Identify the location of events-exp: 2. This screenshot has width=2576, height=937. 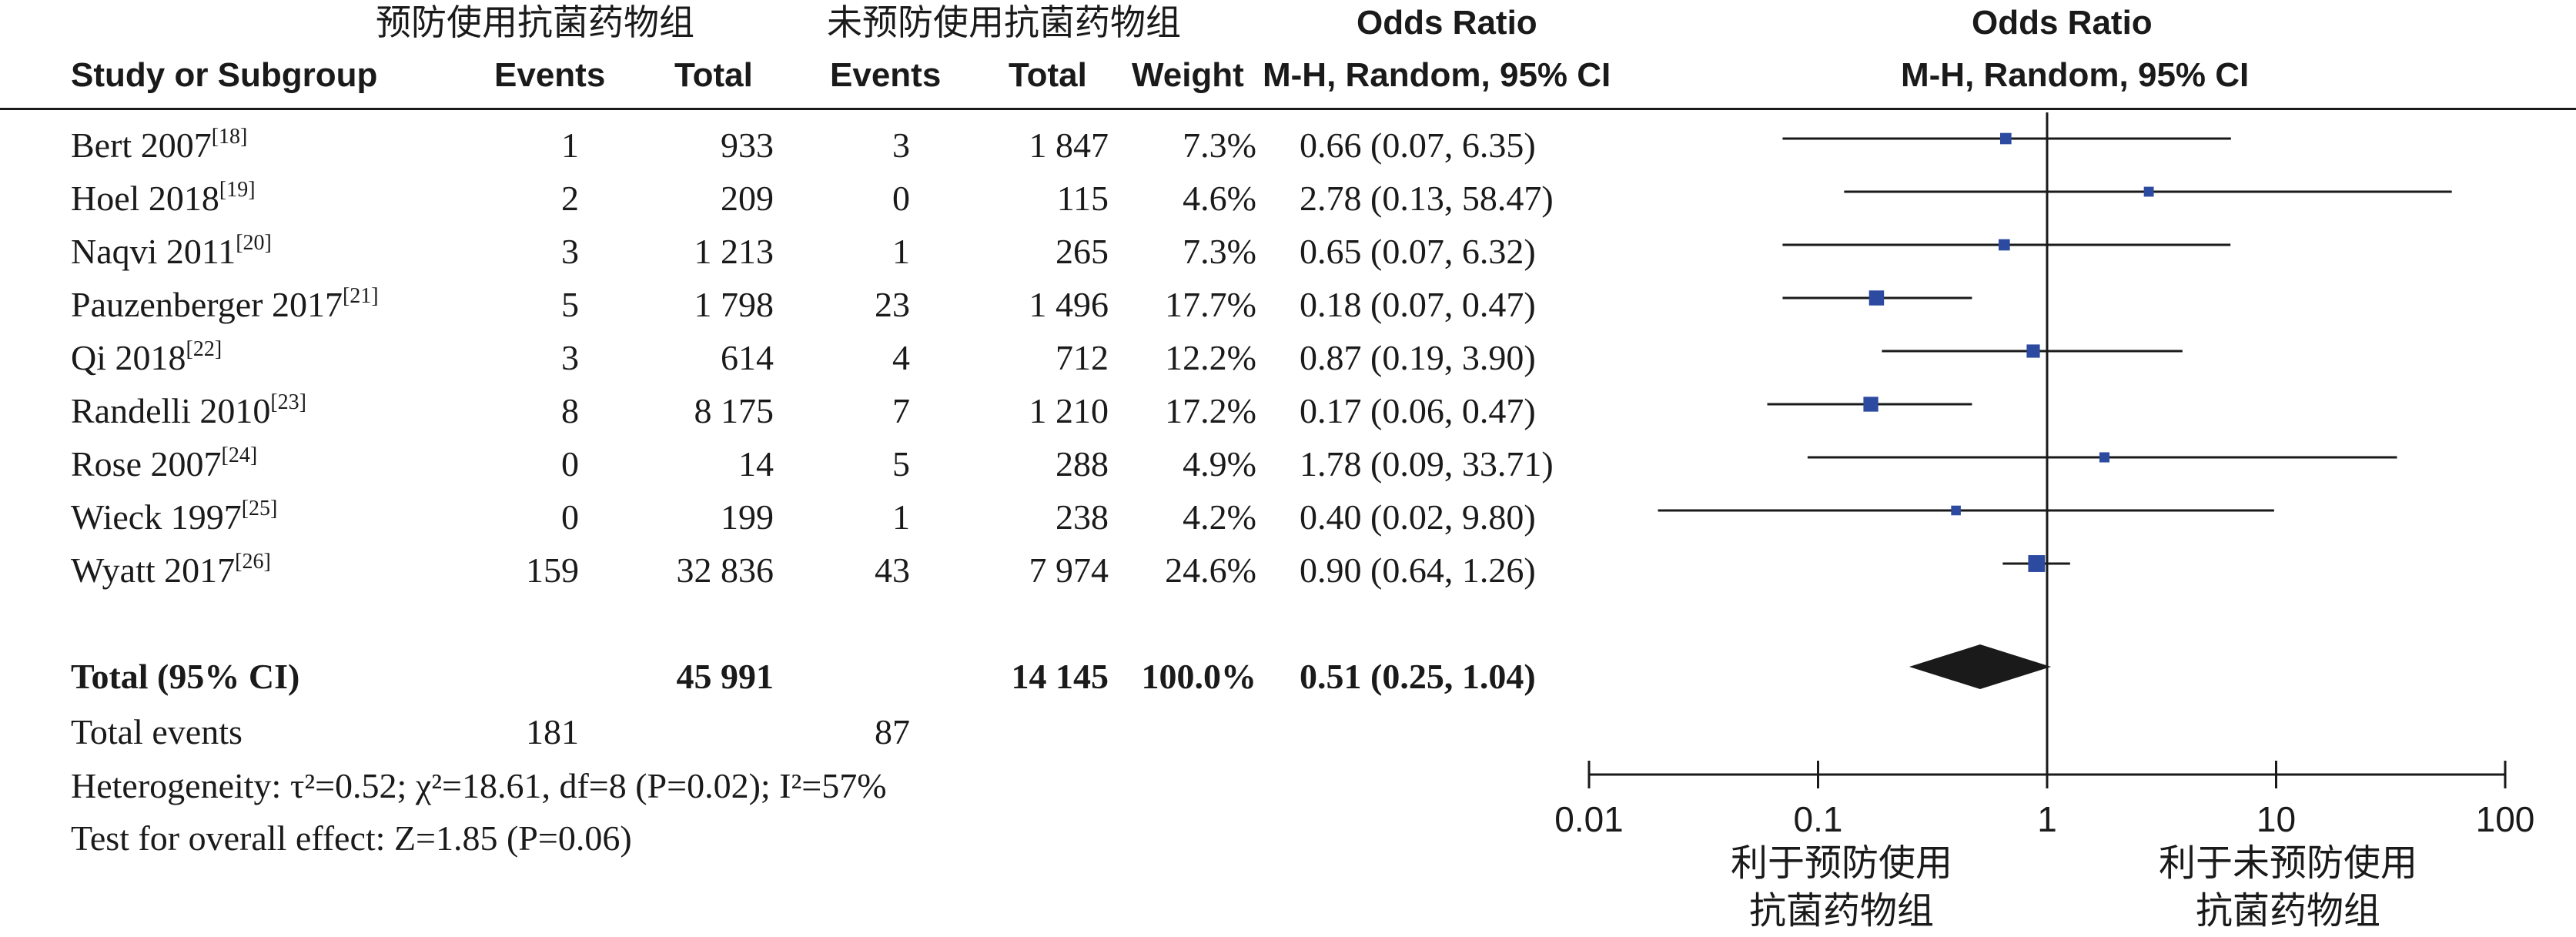
(570, 198).